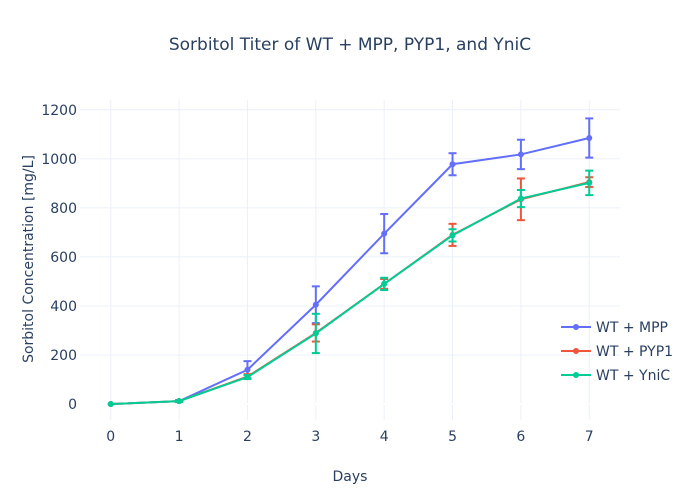 This screenshot has height=500, width=700. What do you see at coordinates (589, 437) in the screenshot?
I see `x-tick-label: 7` at bounding box center [589, 437].